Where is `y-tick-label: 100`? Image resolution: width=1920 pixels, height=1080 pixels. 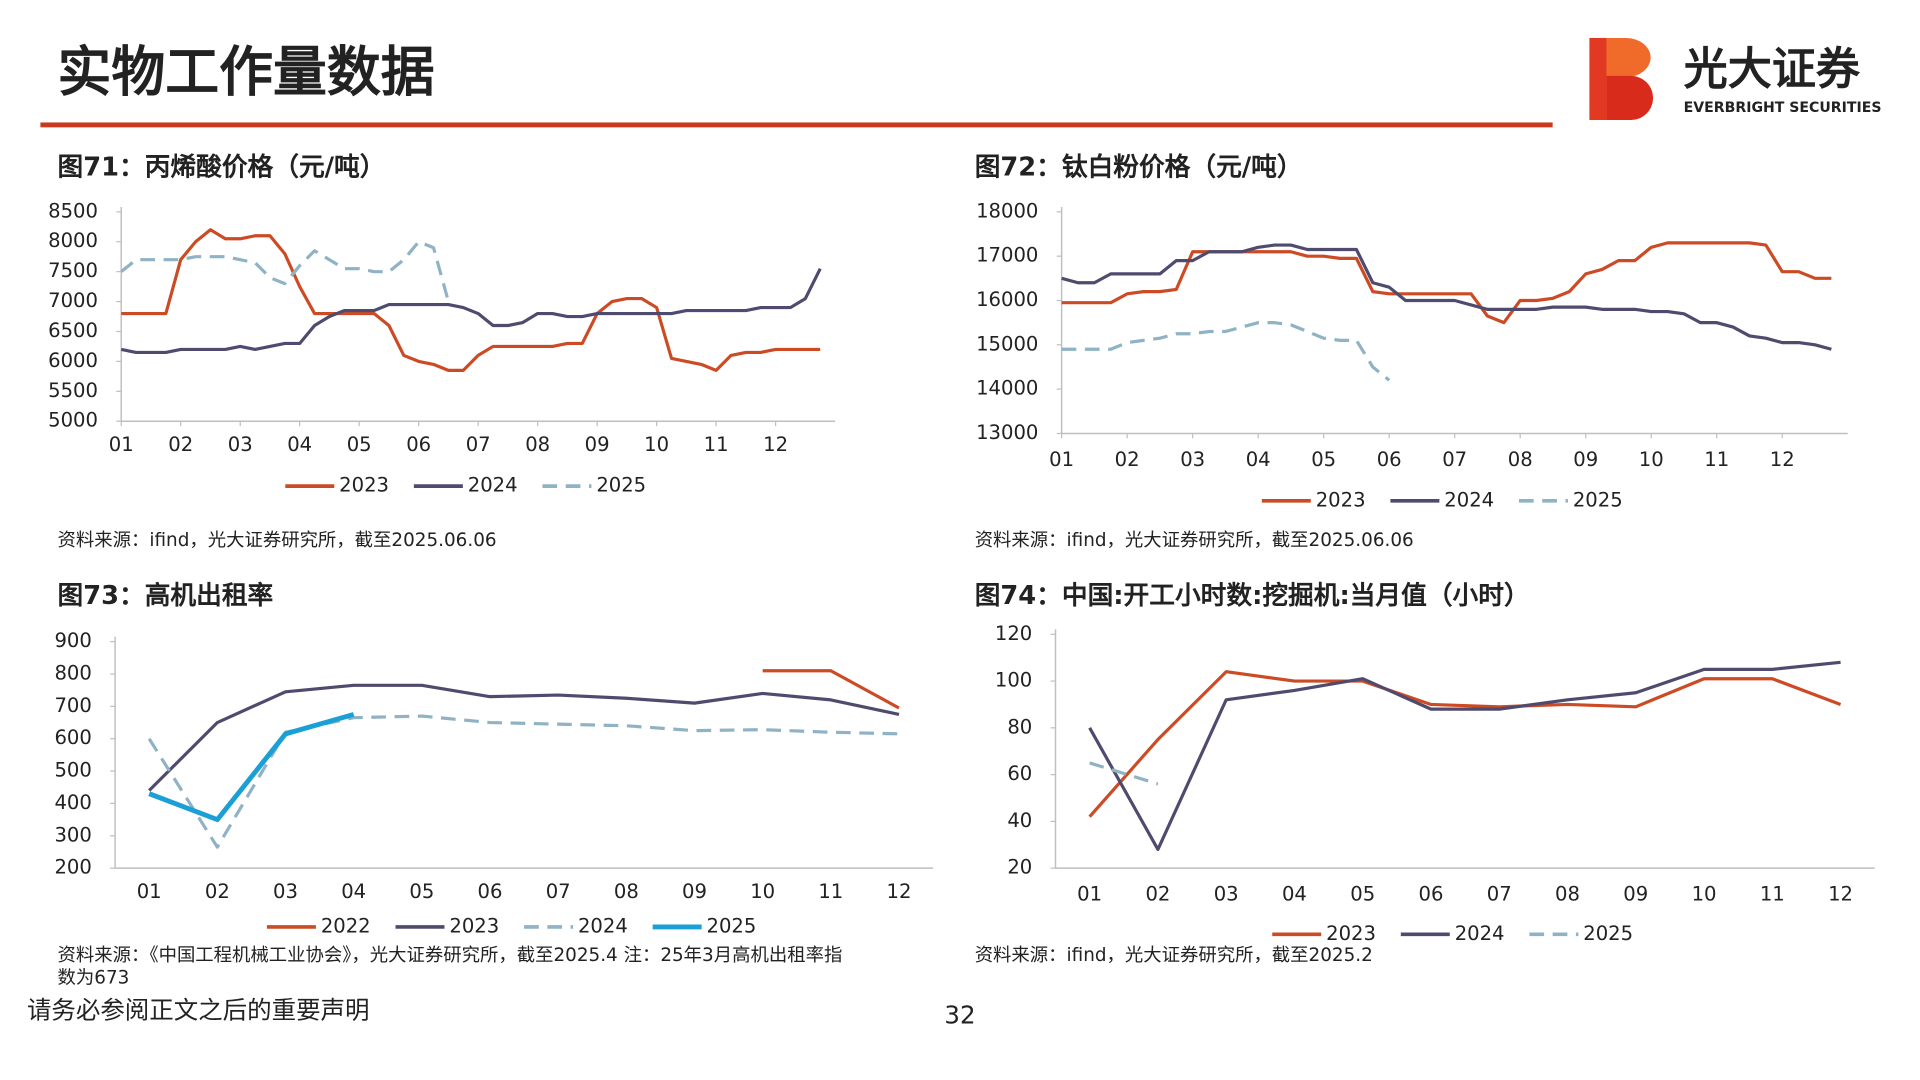 y-tick-label: 100 is located at coordinates (1013, 680).